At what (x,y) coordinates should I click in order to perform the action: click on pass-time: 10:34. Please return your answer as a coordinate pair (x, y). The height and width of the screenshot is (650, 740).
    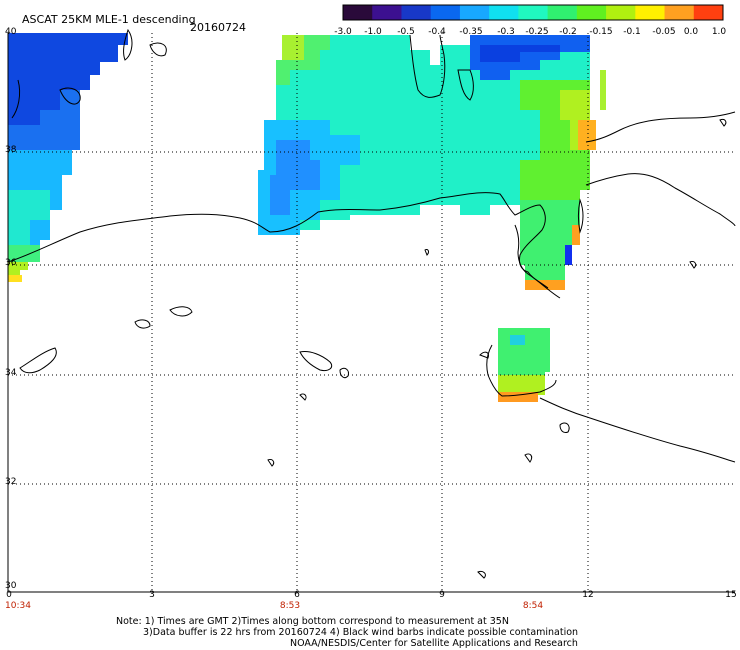
    Looking at the image, I should click on (18, 606).